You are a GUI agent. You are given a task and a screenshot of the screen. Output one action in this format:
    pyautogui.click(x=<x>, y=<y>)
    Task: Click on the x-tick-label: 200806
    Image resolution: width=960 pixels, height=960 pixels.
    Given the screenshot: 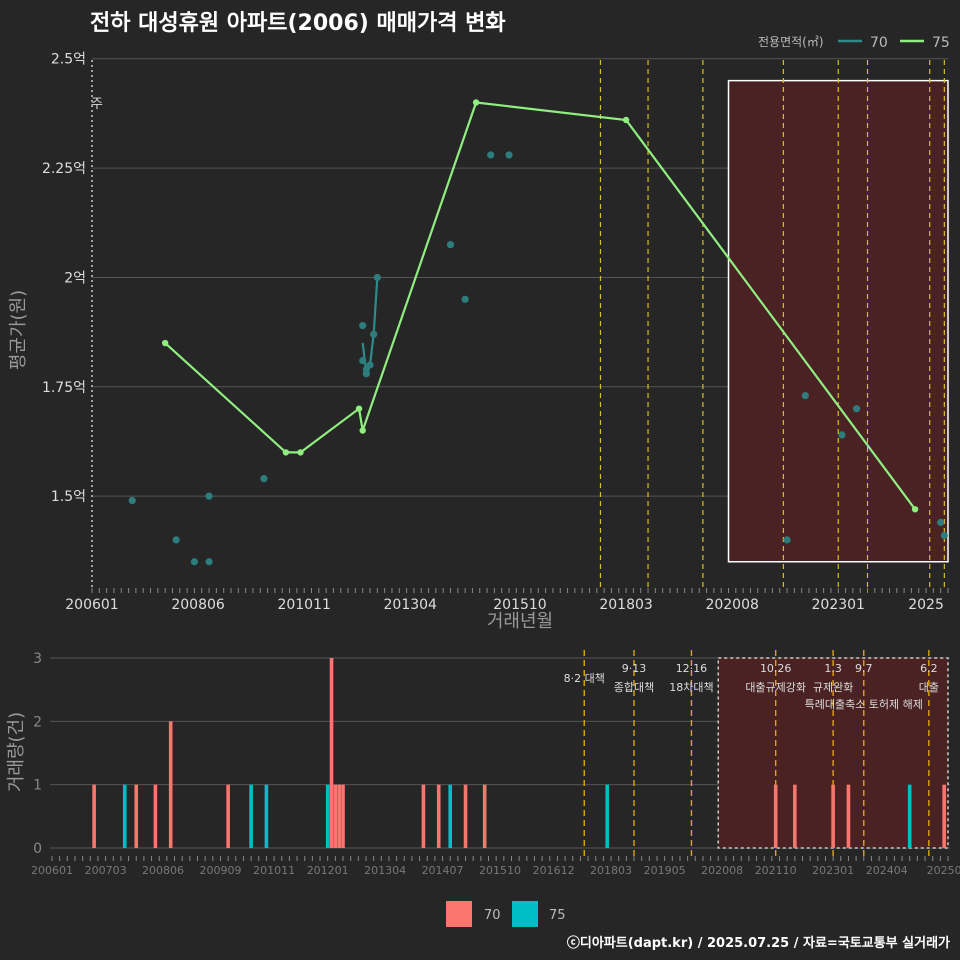 What is the action you would take?
    pyautogui.click(x=198, y=605)
    